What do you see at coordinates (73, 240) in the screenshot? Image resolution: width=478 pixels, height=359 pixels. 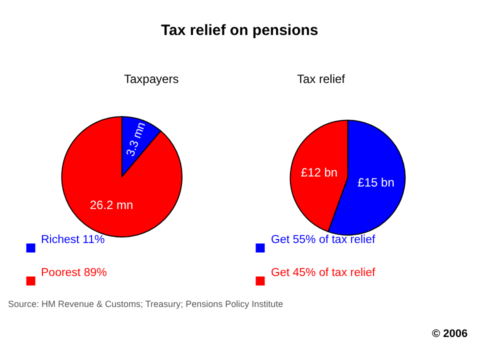 I see `legend-label: Richest 11%` at bounding box center [73, 240].